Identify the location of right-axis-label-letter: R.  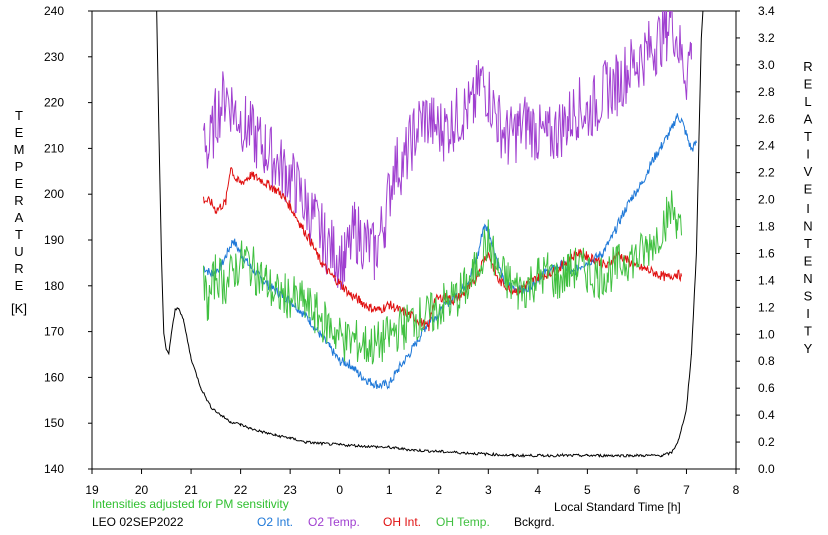
(807, 66).